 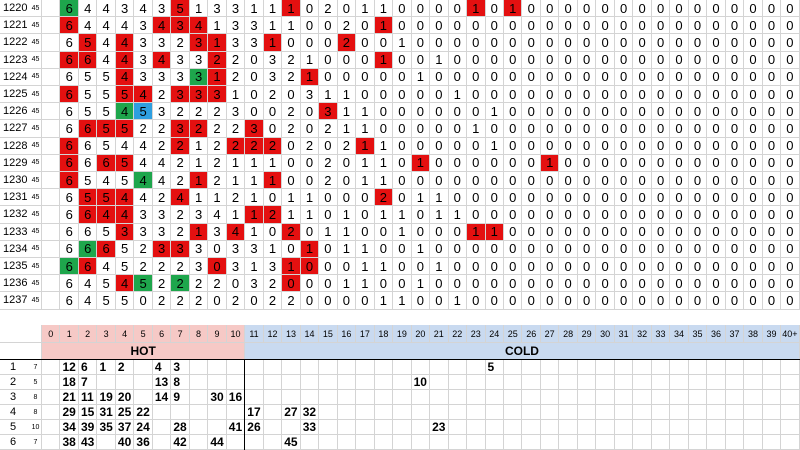 What do you see at coordinates (15, 367) in the screenshot?
I see `summary-row: 1` at bounding box center [15, 367].